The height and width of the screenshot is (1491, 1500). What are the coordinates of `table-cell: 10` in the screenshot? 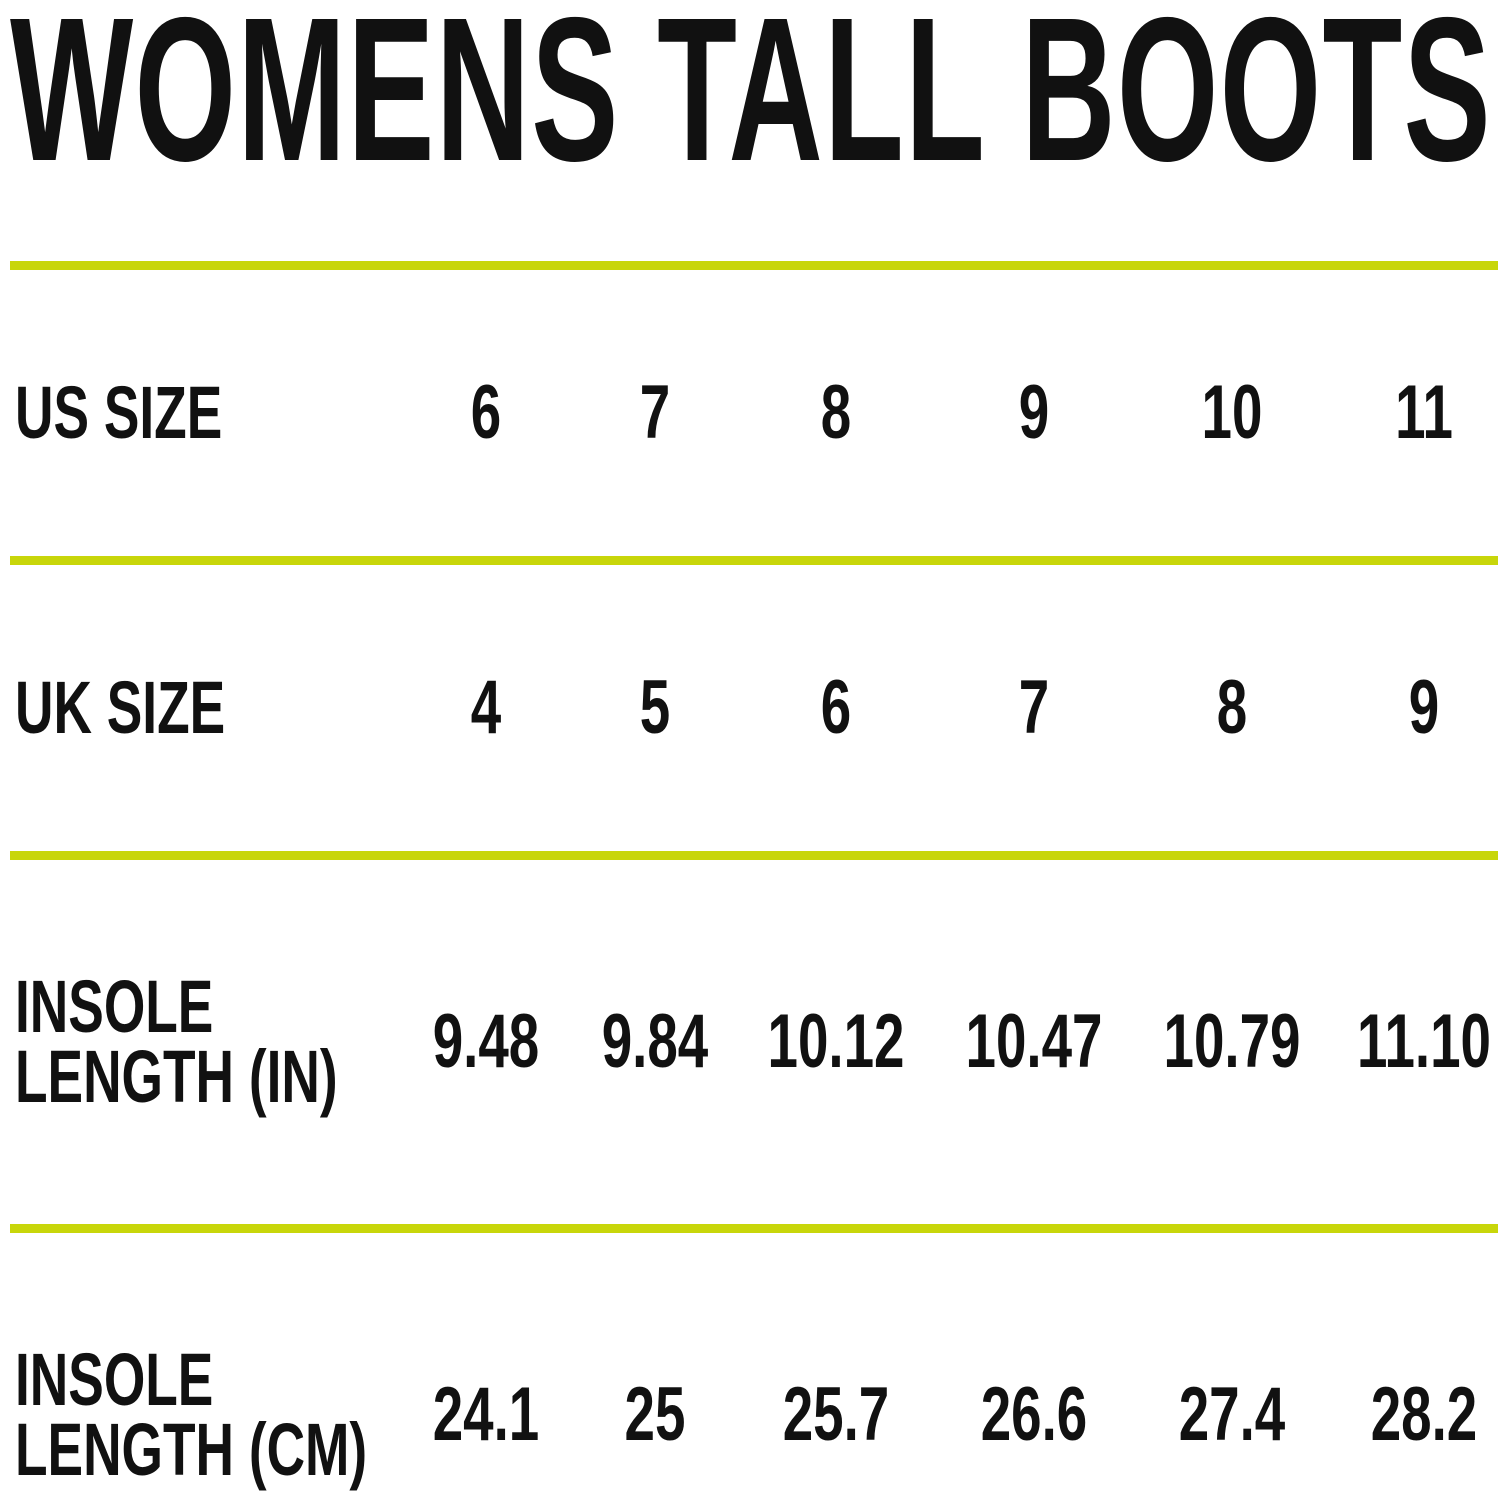 It's located at (1232, 412).